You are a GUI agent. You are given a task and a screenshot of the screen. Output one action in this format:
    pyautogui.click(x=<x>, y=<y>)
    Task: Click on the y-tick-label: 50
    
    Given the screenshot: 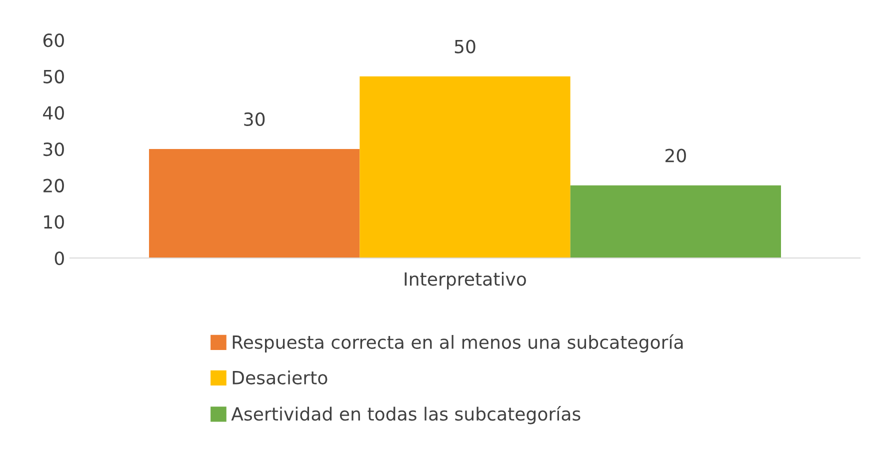 What is the action you would take?
    pyautogui.click(x=54, y=77)
    